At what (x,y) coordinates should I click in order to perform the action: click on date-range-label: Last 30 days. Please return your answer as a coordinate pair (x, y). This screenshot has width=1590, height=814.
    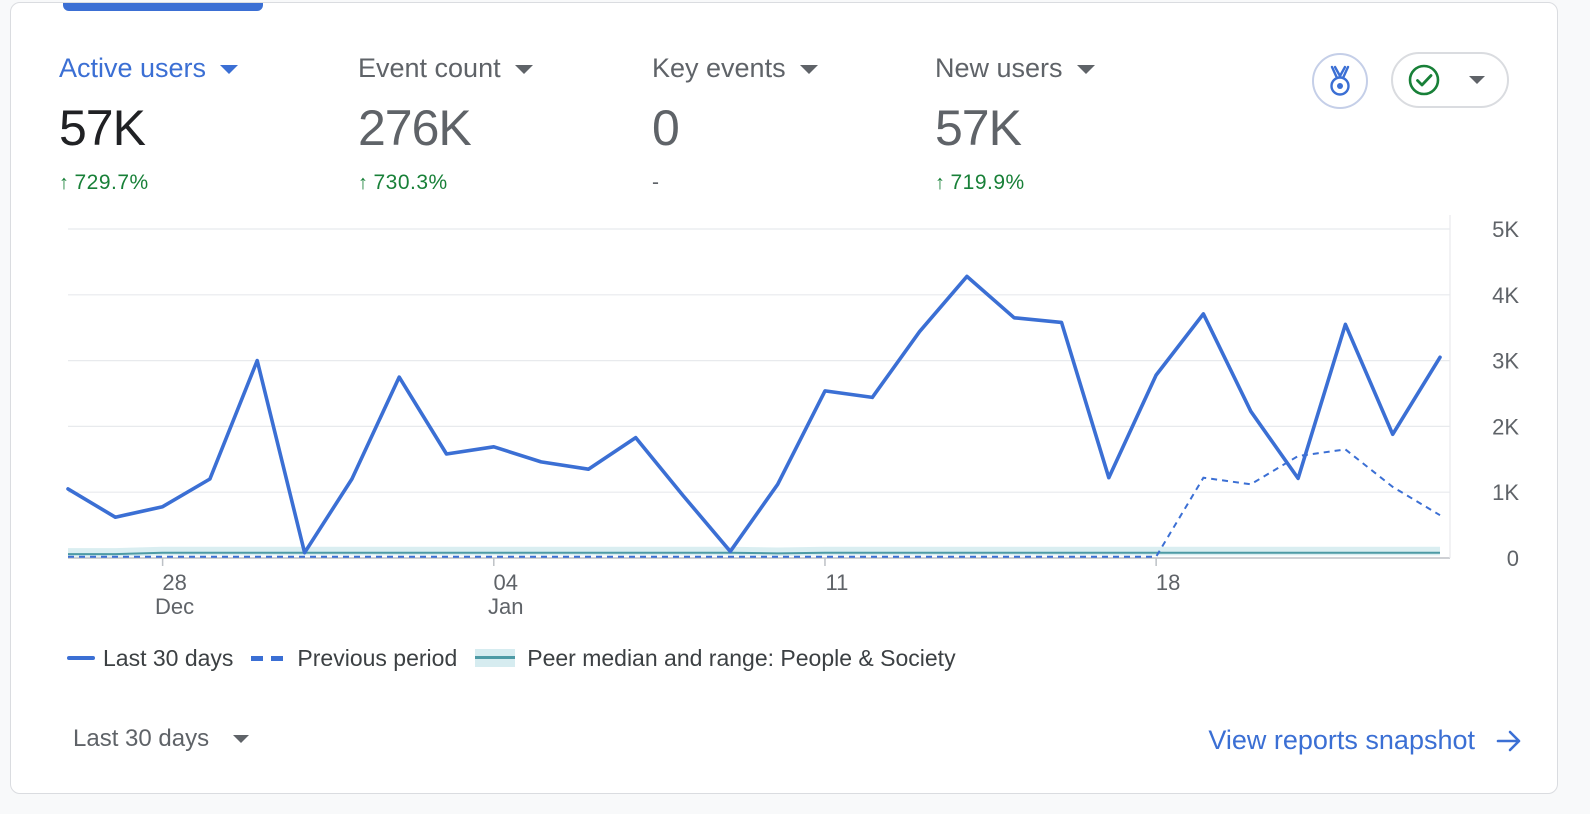
    Looking at the image, I should click on (141, 738).